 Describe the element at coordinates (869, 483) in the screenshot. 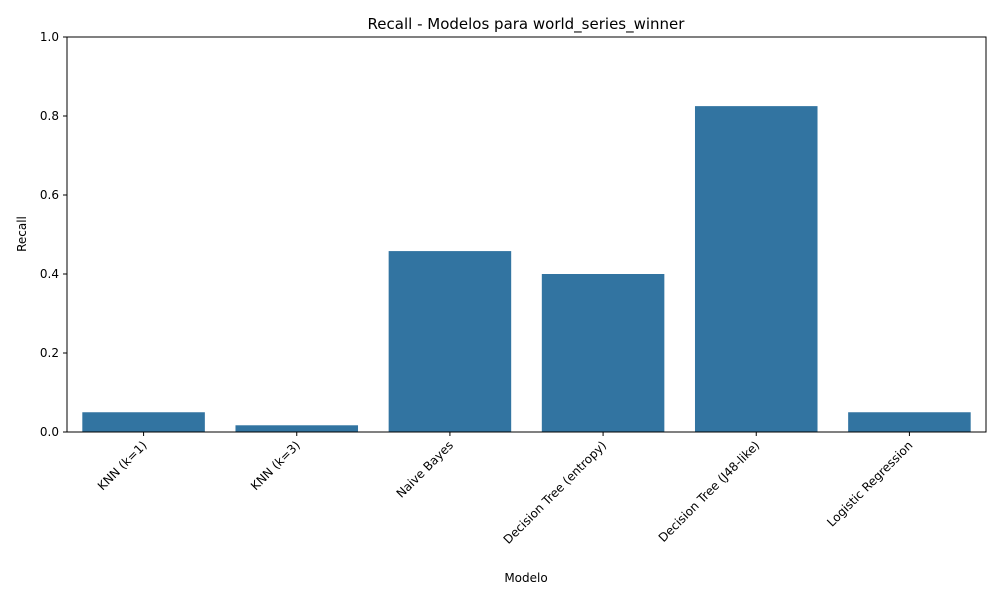

I see `x-tick-label: Logistic Regression` at that location.